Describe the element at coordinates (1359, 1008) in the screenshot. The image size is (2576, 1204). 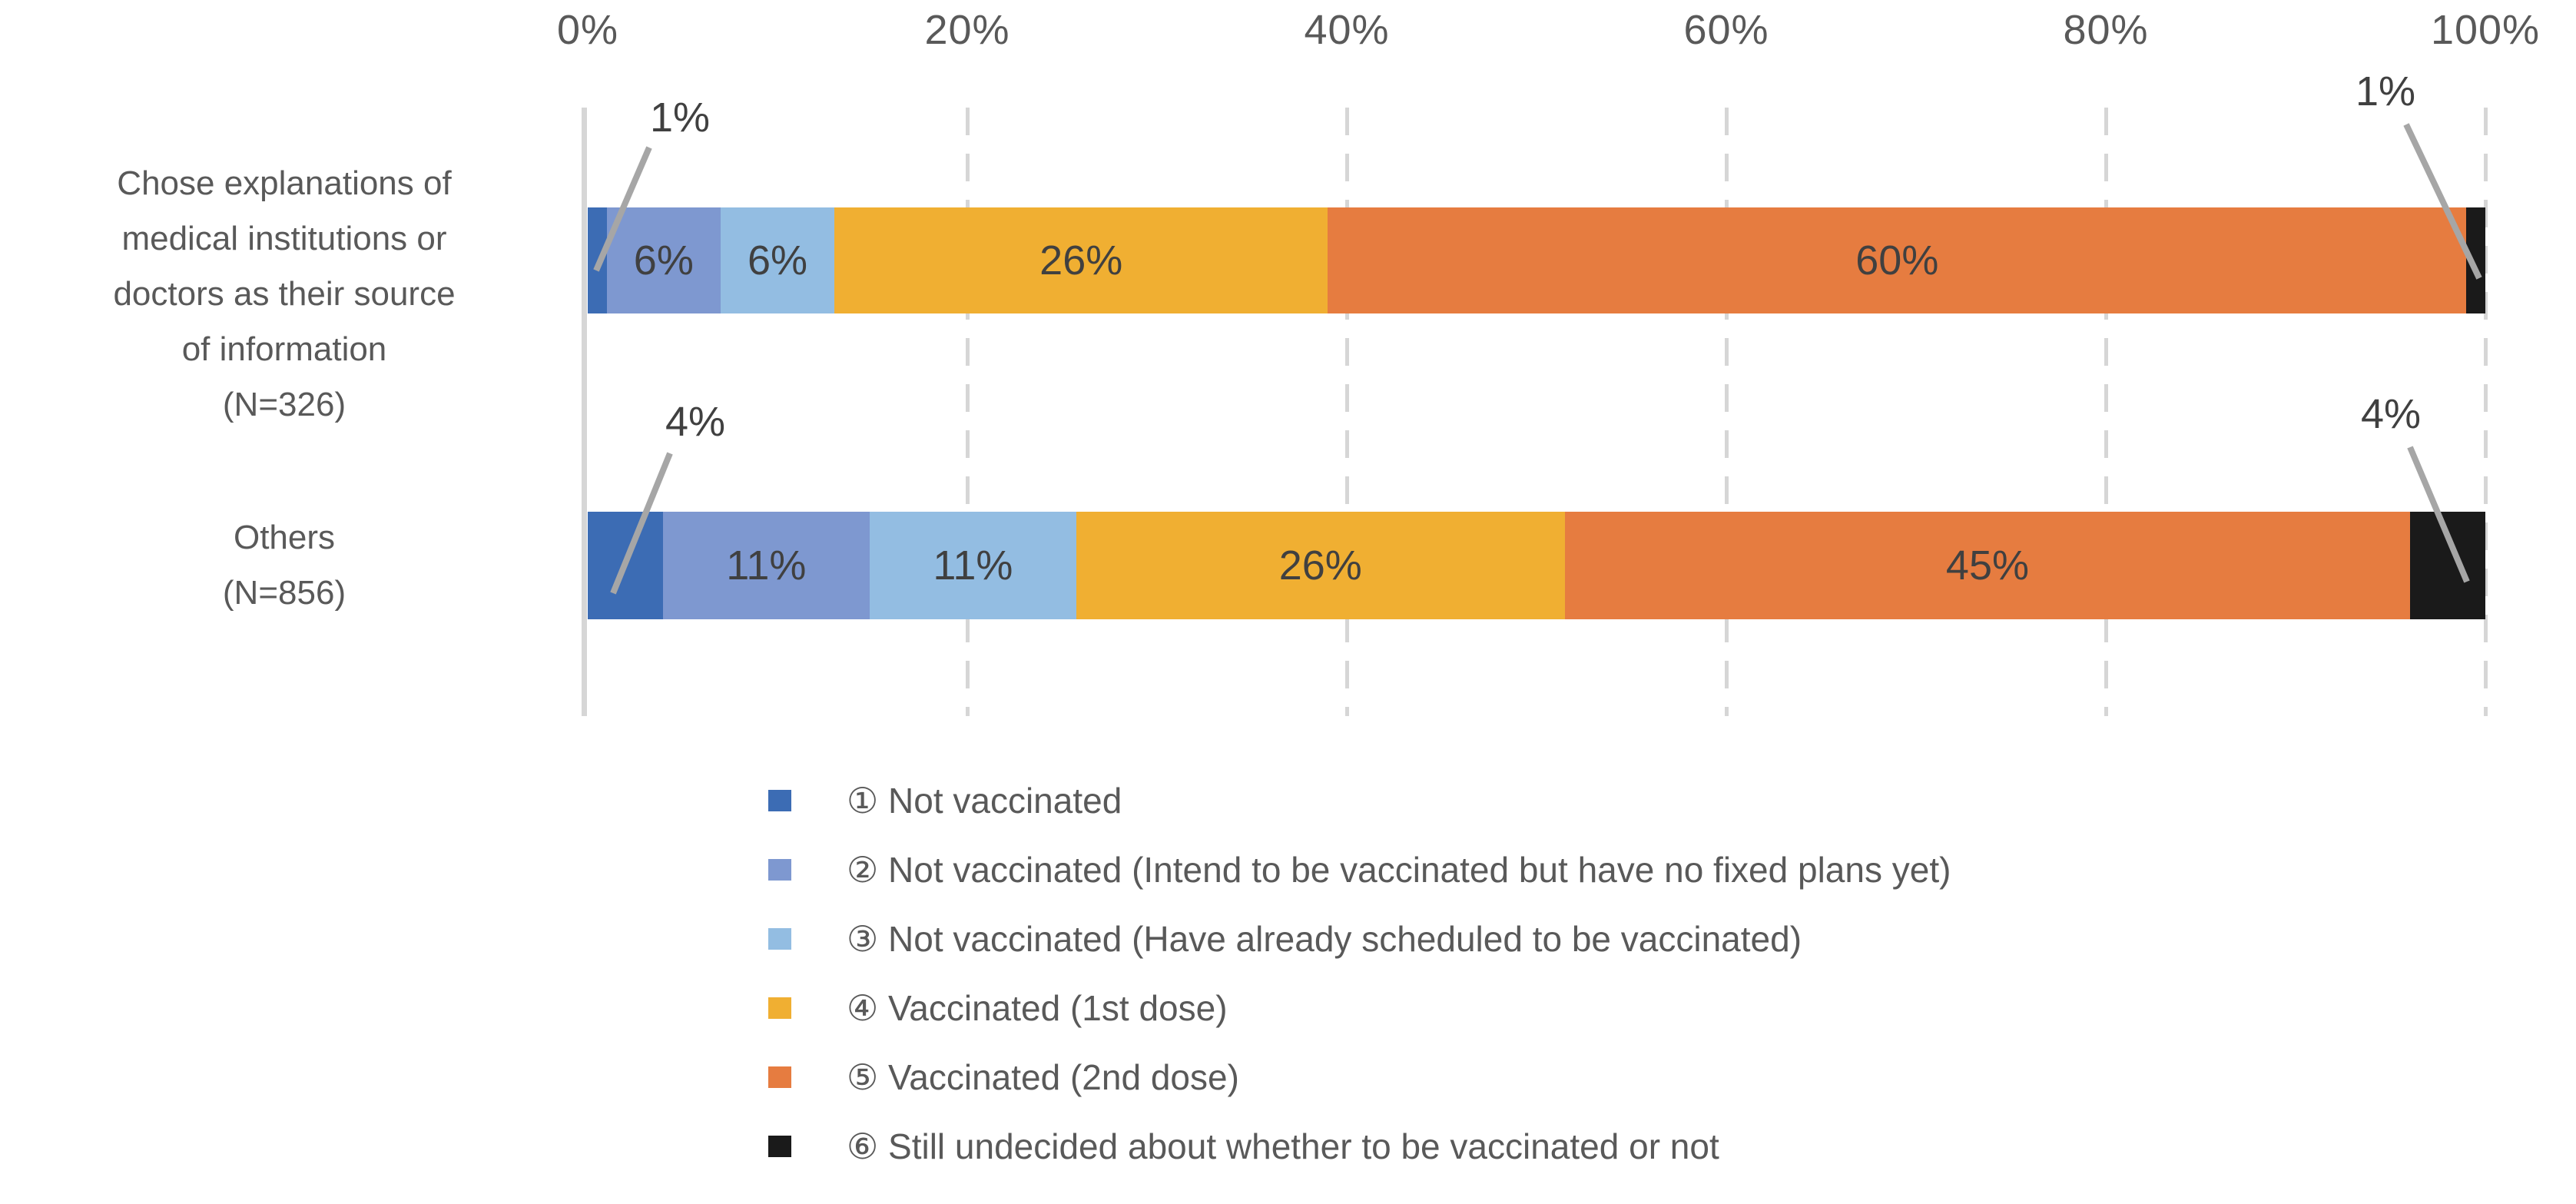
I see `legend-item: ④ Vaccinated (1st dose)` at that location.